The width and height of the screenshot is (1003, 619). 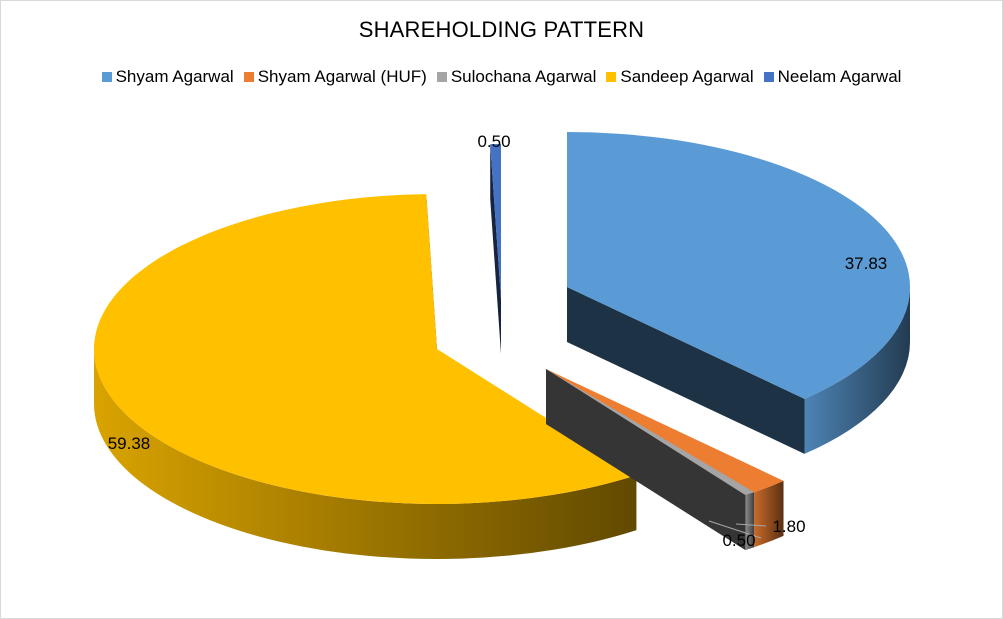 I want to click on legend-item-neelam-agarwal: Neelam Agarwal, so click(x=832, y=77).